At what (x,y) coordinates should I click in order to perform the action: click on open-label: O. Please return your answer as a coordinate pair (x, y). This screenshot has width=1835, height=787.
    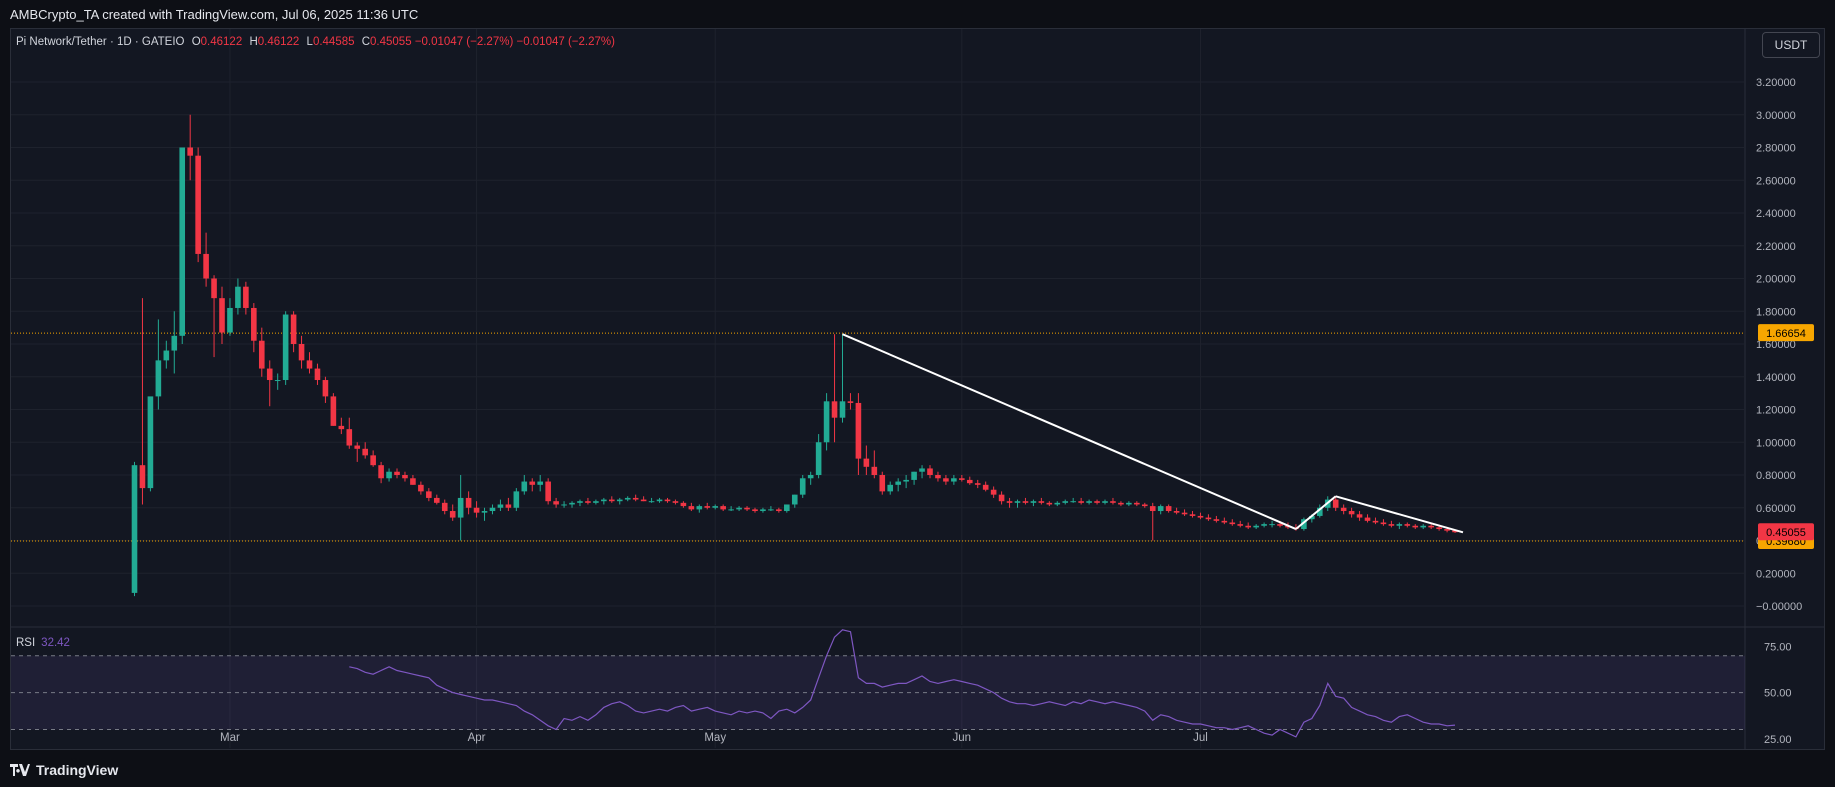
    Looking at the image, I should click on (196, 42).